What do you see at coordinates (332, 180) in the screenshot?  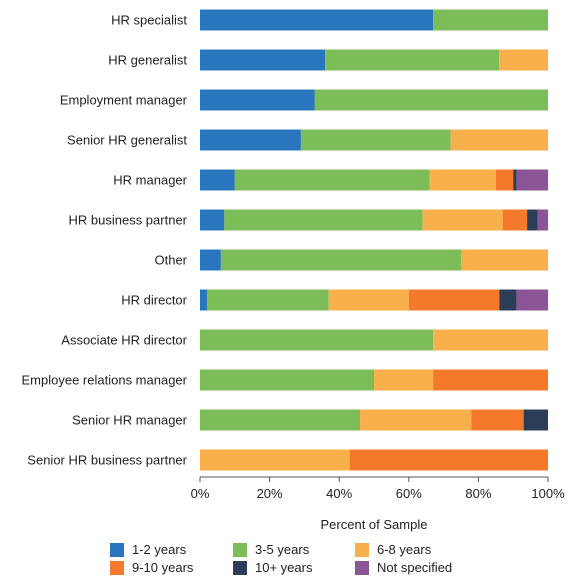 I see `bar-hr-manager-3-5-years` at bounding box center [332, 180].